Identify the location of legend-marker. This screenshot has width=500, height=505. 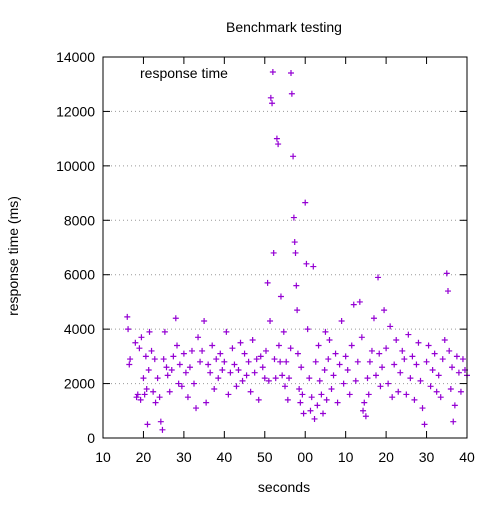
(291, 73).